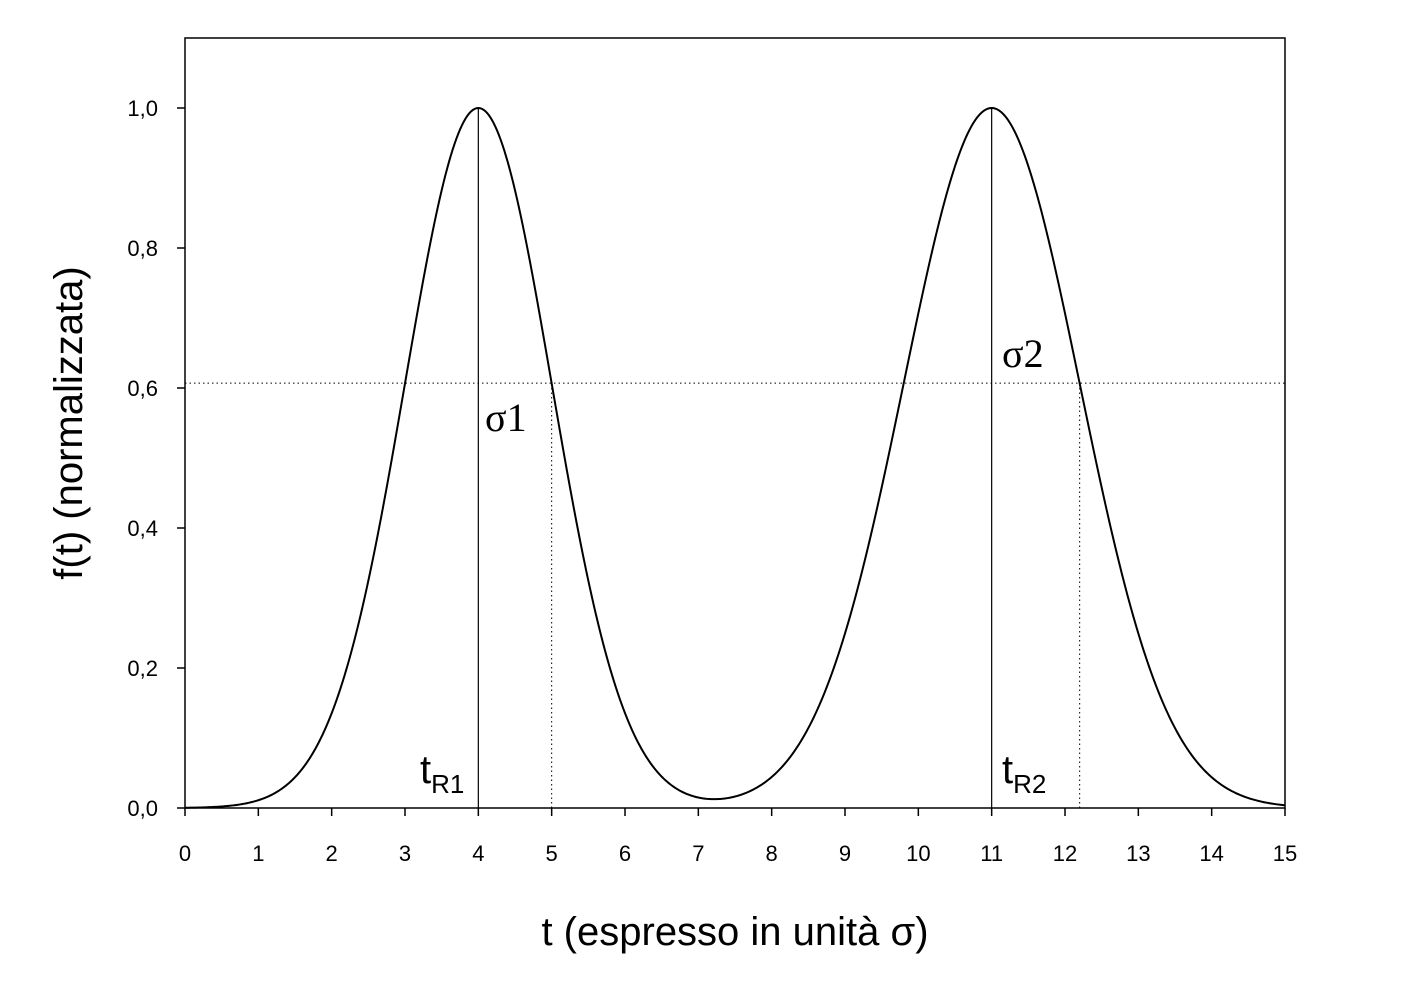  What do you see at coordinates (69, 422) in the screenshot?
I see `y-axis-title: f(t) (normalizzata)` at bounding box center [69, 422].